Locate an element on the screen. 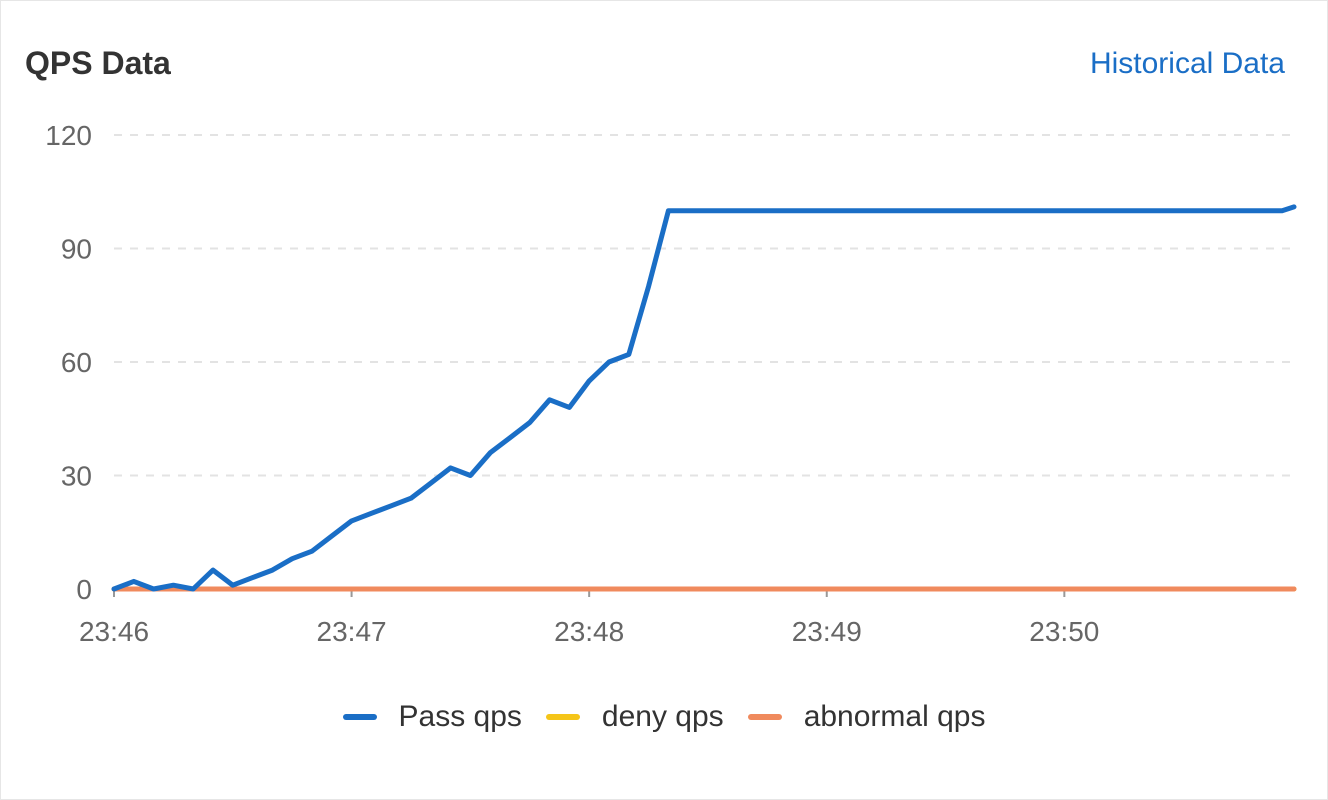 The height and width of the screenshot is (800, 1328). x-tick-label: 23:49 is located at coordinates (827, 631).